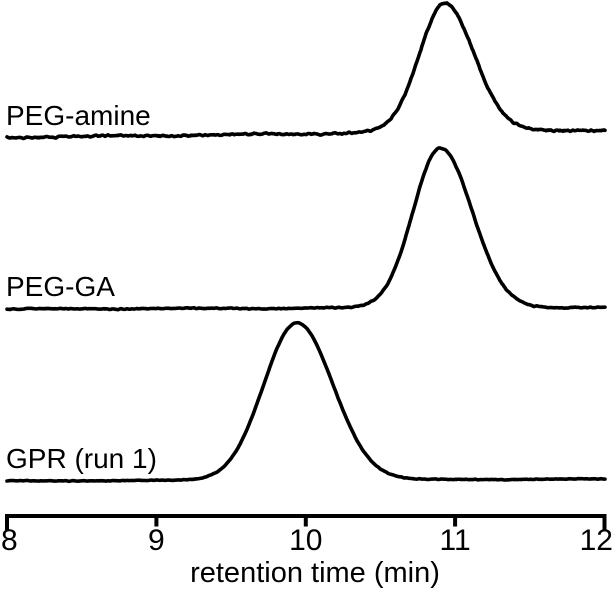  I want to click on x-tick-label-8: 8, so click(9, 540).